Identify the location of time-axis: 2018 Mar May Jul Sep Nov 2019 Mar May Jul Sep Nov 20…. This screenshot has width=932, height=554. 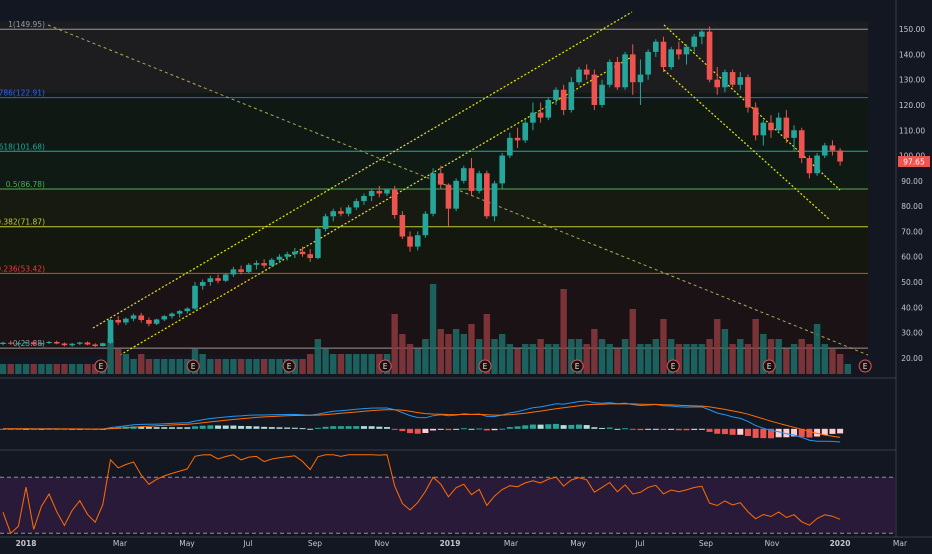
(466, 543).